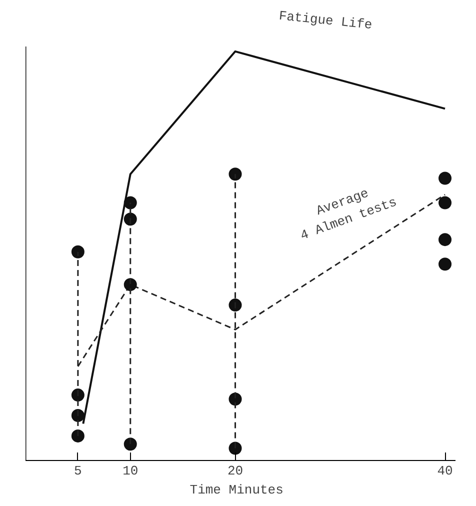 This screenshot has width=476, height=506. I want to click on x-tick-label: 10, so click(130, 471).